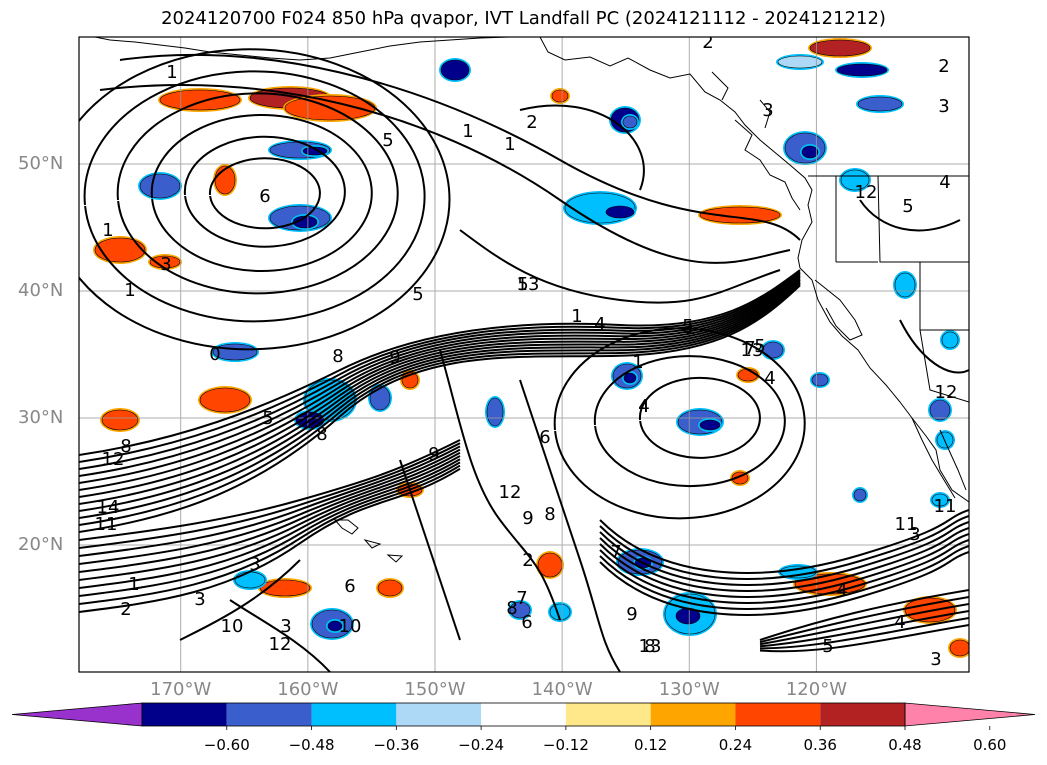 Image resolution: width=1047 pixels, height=765 pixels. What do you see at coordinates (939, 458) in the screenshot?
I see `baja-california` at bounding box center [939, 458].